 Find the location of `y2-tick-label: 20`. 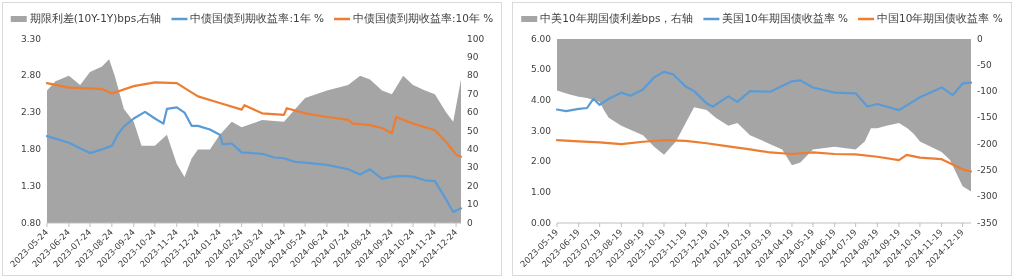

y2-tick-label: 20 is located at coordinates (473, 185).